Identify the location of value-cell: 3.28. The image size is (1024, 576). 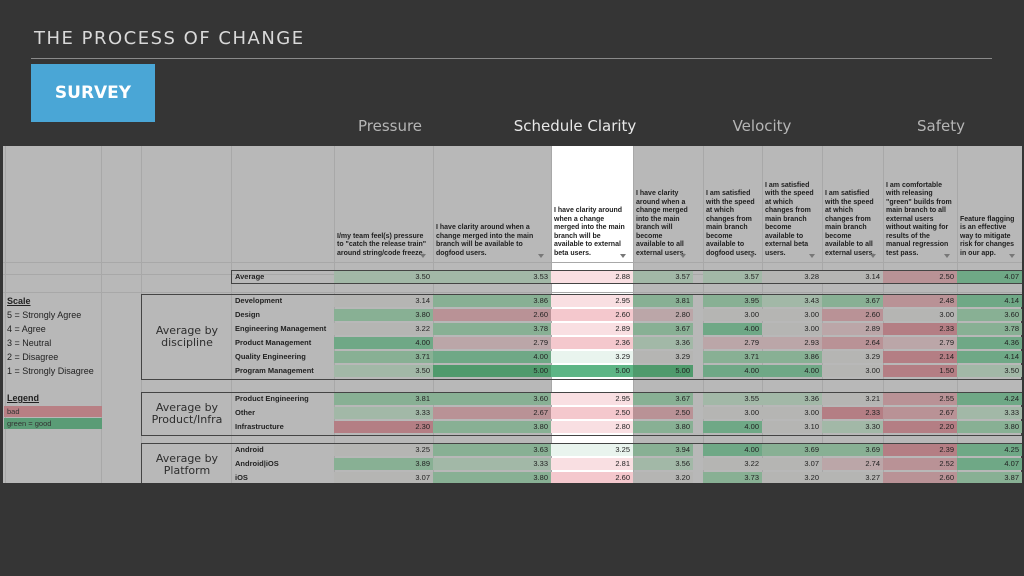
(792, 277).